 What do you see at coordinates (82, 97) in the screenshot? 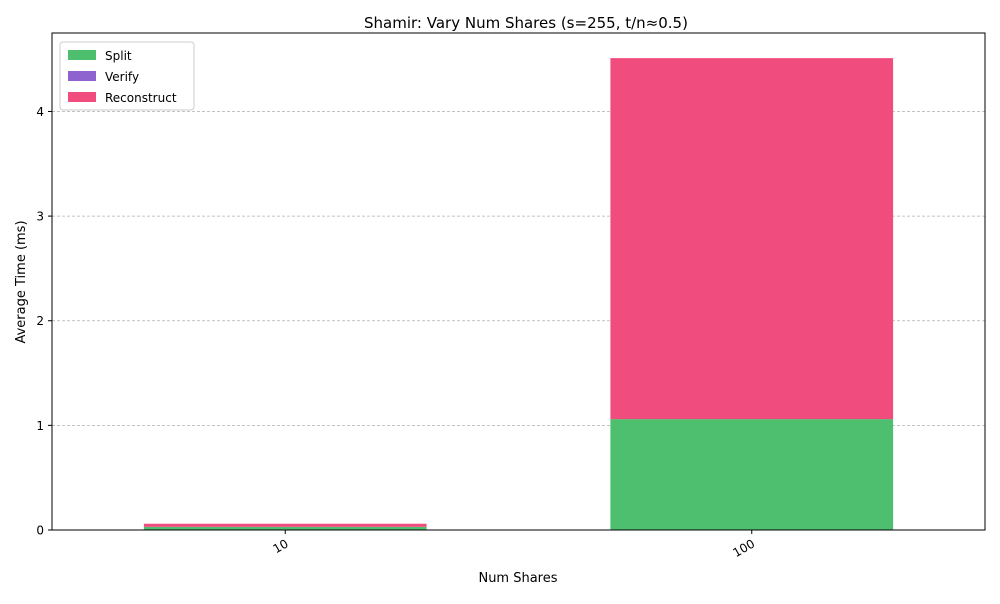
I see `legend-swatch-reconstruct` at bounding box center [82, 97].